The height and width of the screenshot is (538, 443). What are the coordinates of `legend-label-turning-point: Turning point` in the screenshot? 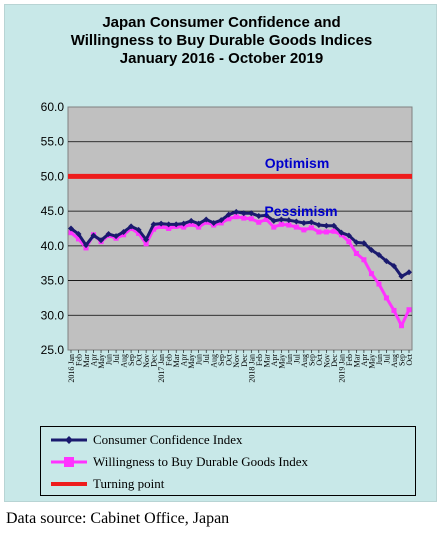 It's located at (129, 483).